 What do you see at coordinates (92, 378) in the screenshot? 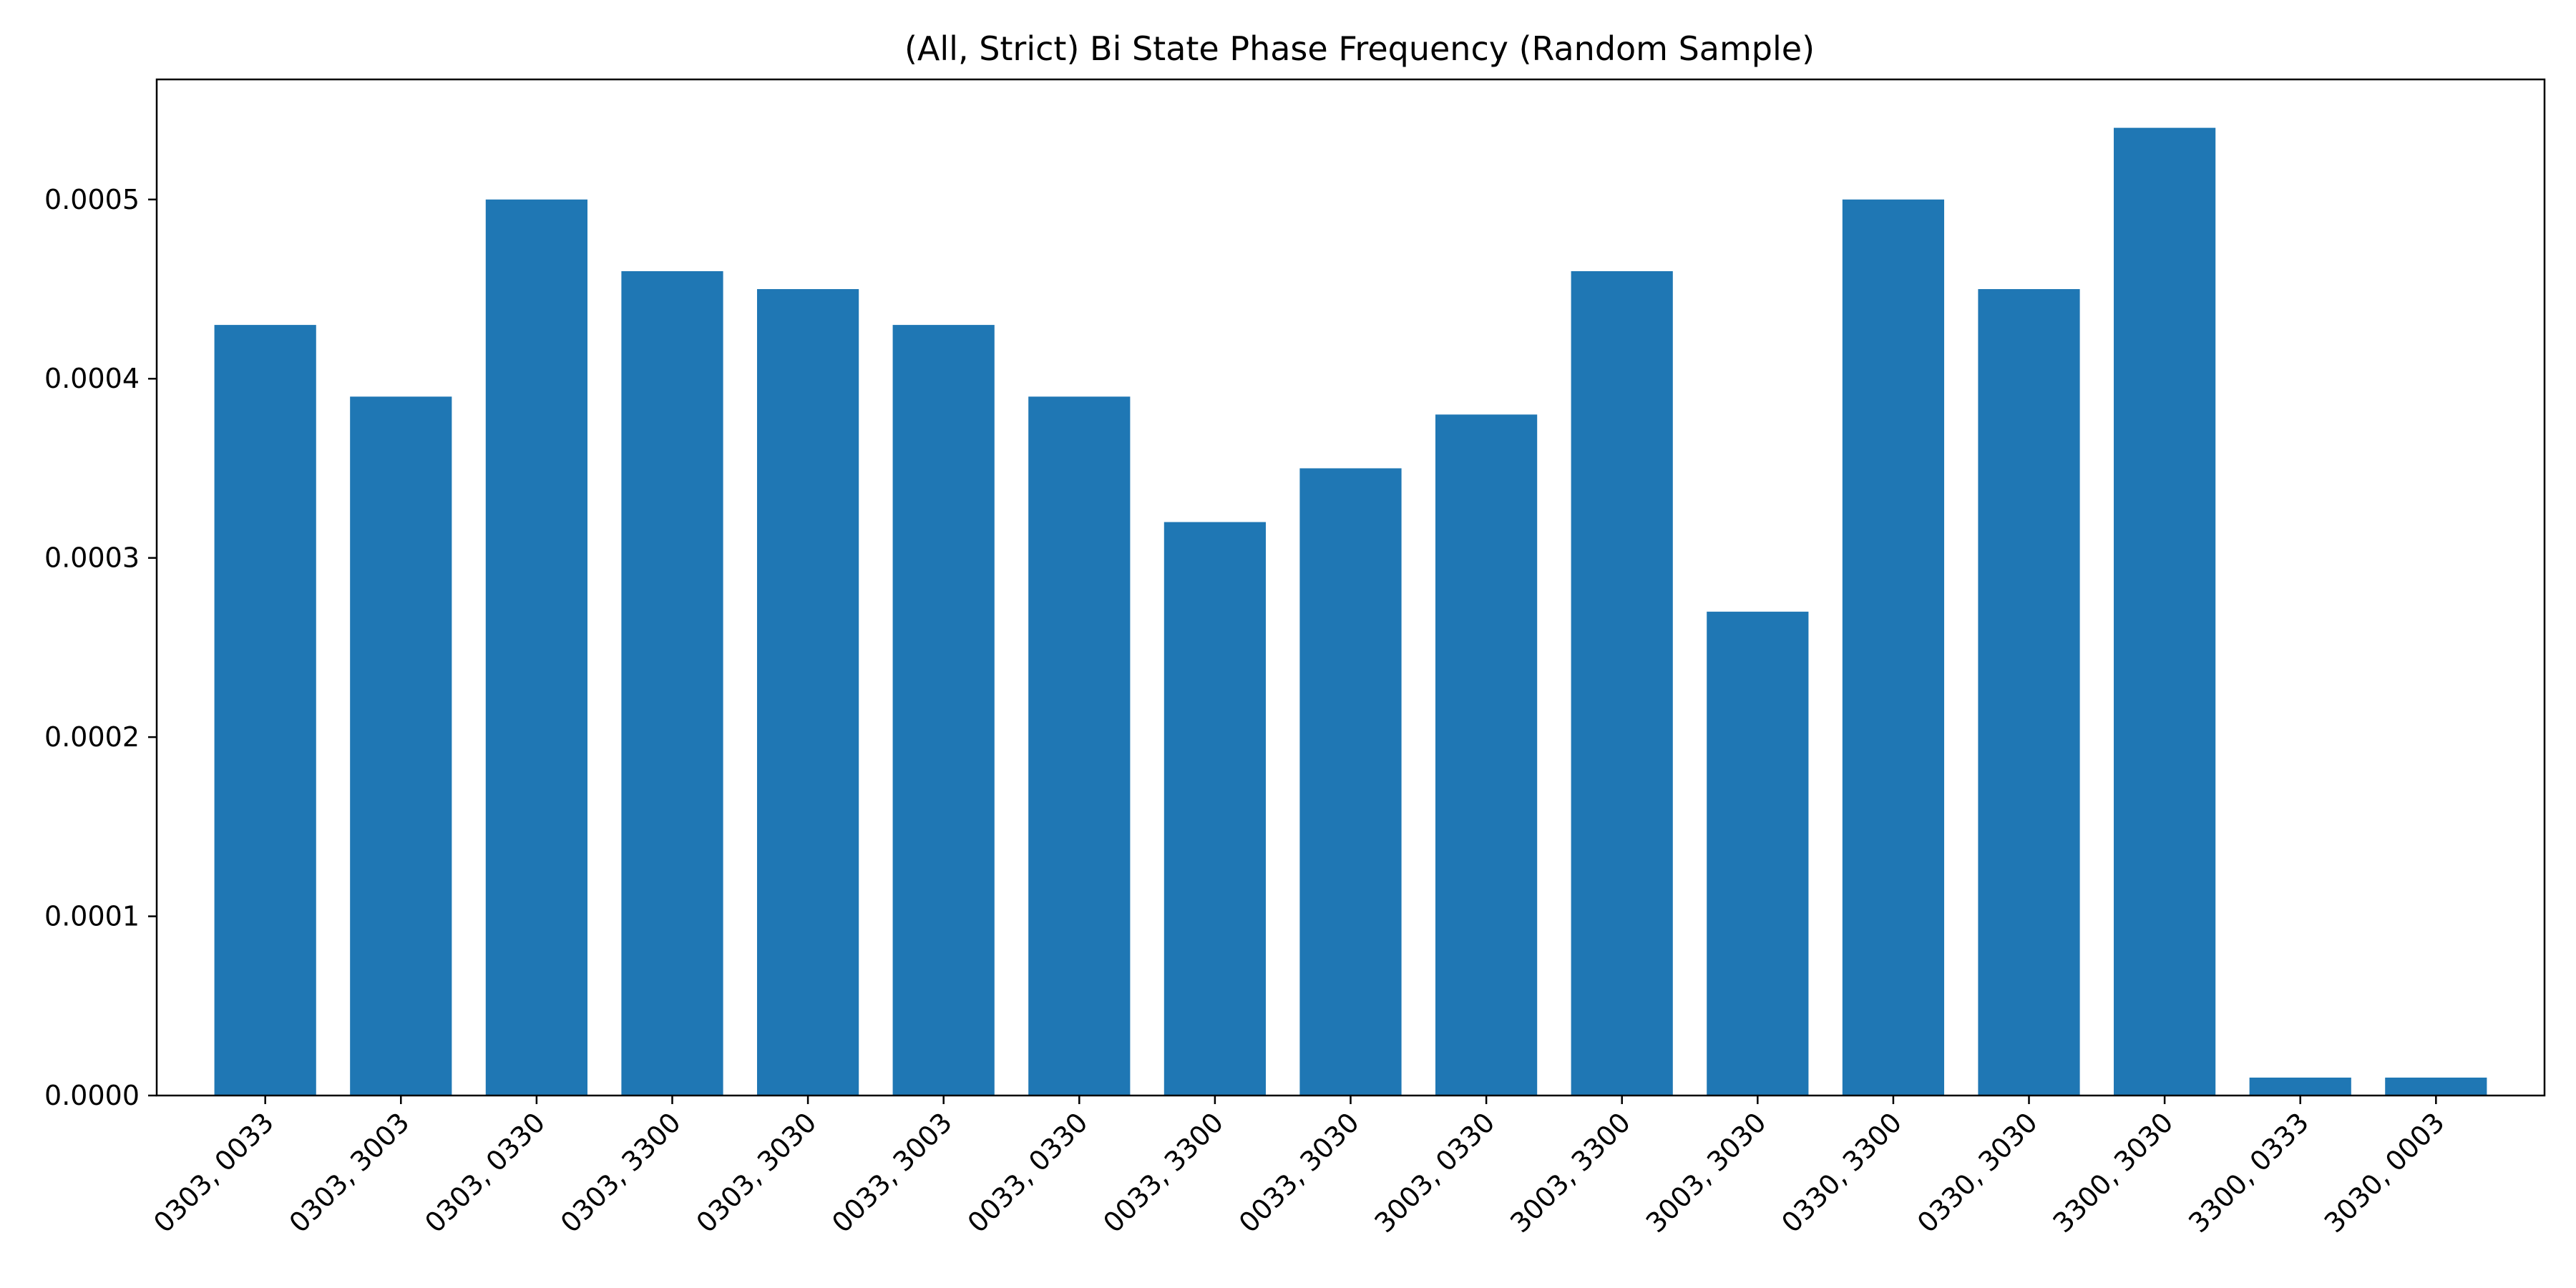
I see `y-tick-label: 0.0004` at bounding box center [92, 378].